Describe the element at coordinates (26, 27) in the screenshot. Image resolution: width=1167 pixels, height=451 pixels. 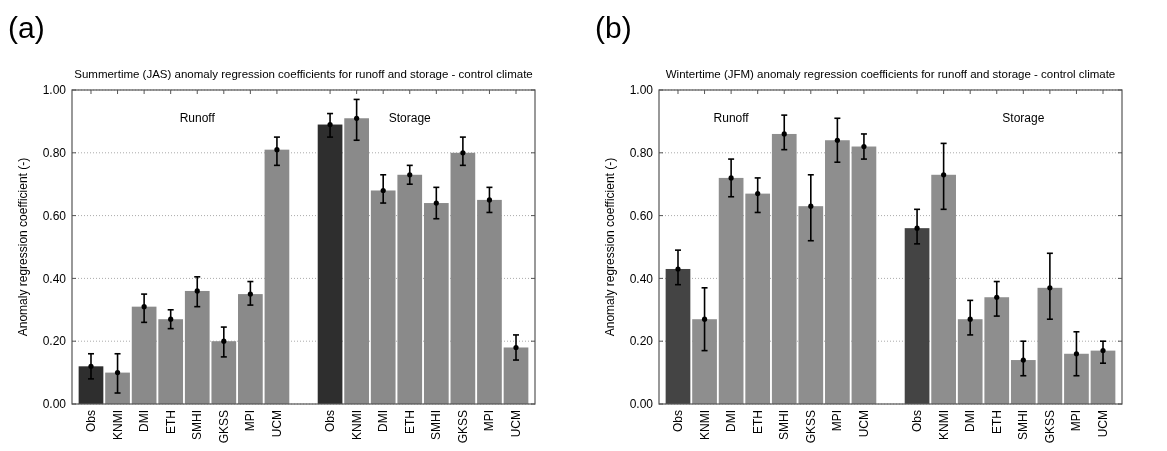
I see `text: (a)` at that location.